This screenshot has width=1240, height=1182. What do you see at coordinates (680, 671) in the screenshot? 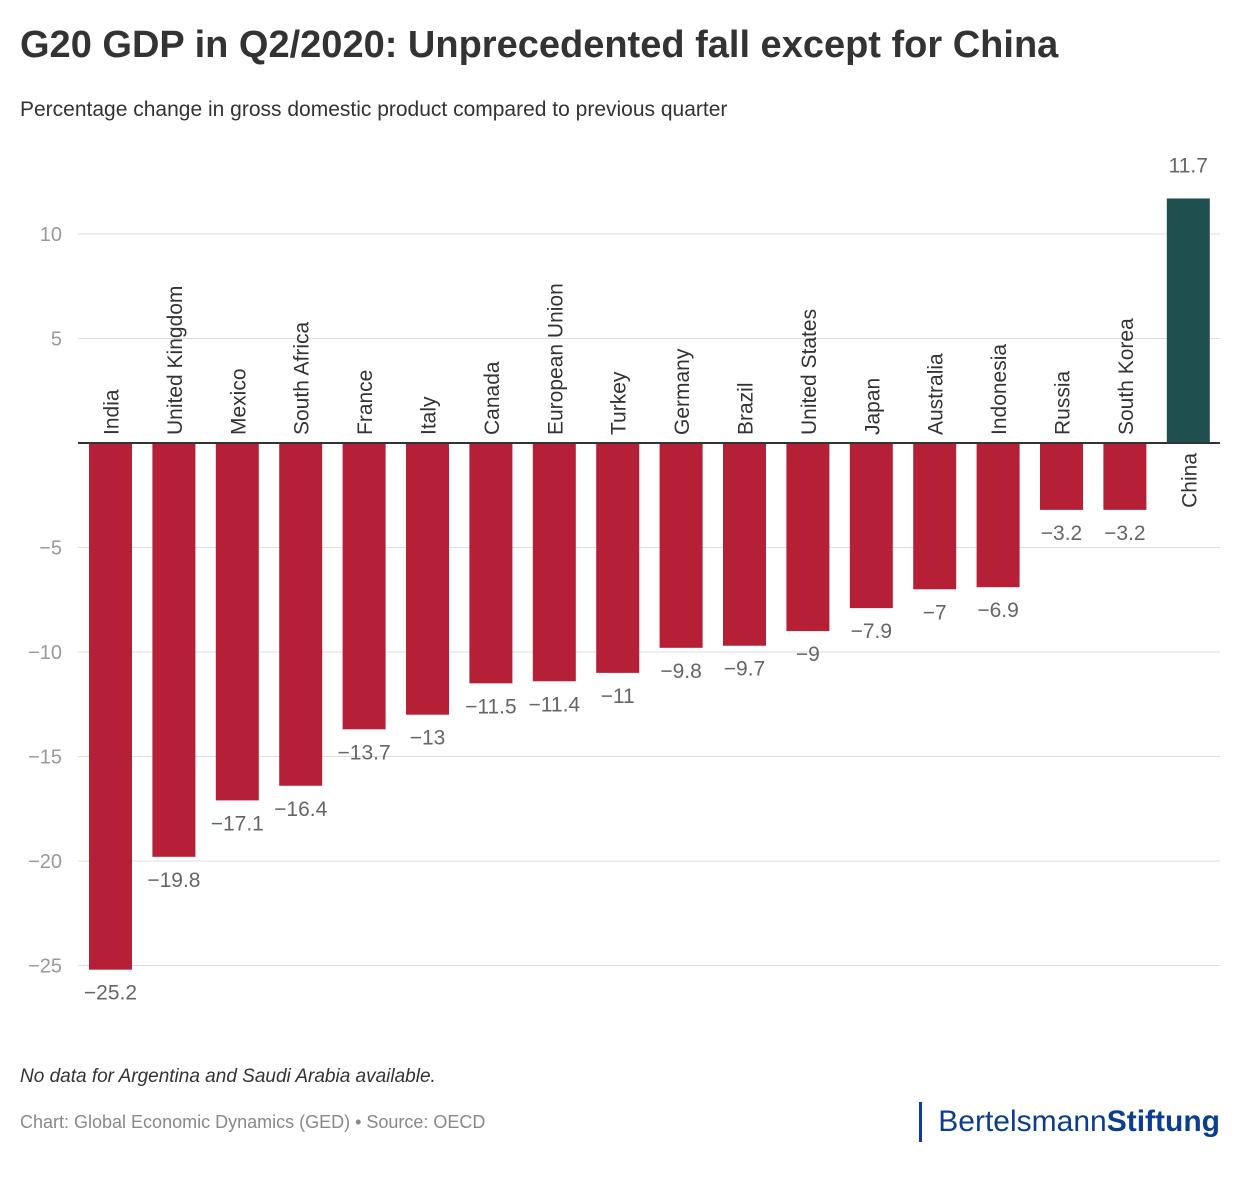
I see `data-label: −9.8` at bounding box center [680, 671].